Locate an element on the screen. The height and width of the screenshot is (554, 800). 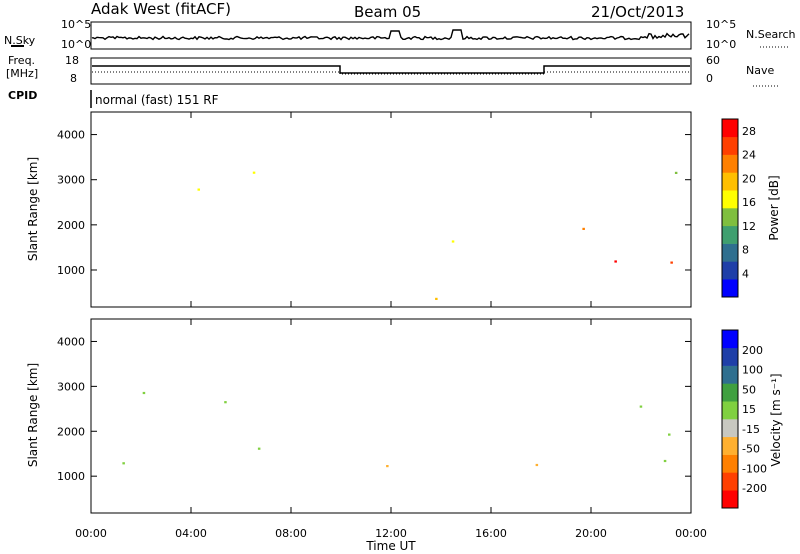
nsearch-tick-top: 10^5 is located at coordinates (721, 24).